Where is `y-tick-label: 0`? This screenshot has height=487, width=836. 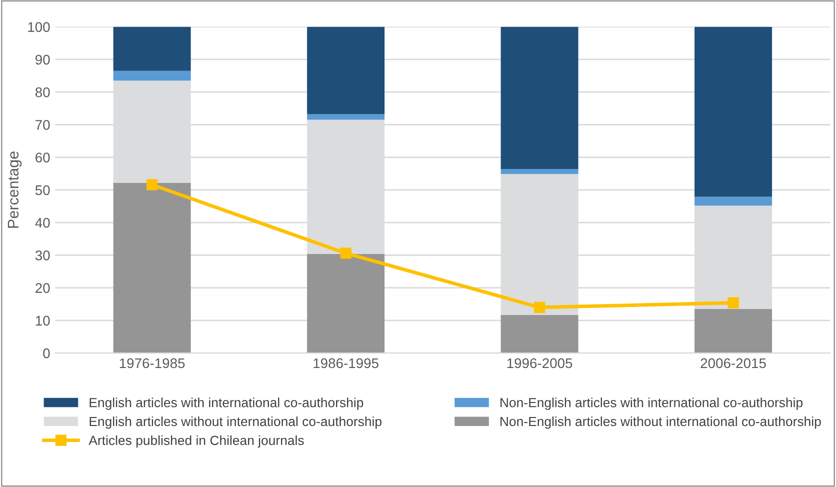
y-tick-label: 0 is located at coordinates (46, 353).